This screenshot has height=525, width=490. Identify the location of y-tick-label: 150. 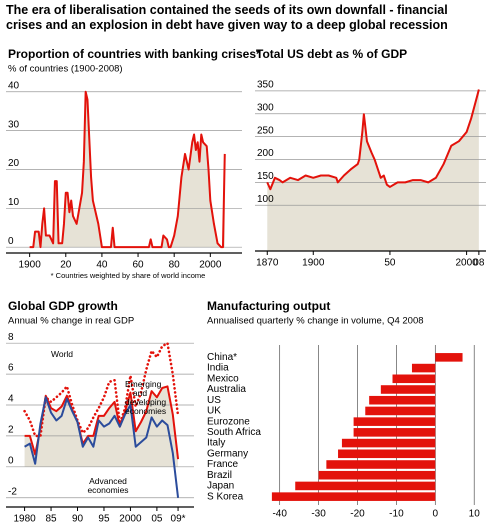
(265, 176).